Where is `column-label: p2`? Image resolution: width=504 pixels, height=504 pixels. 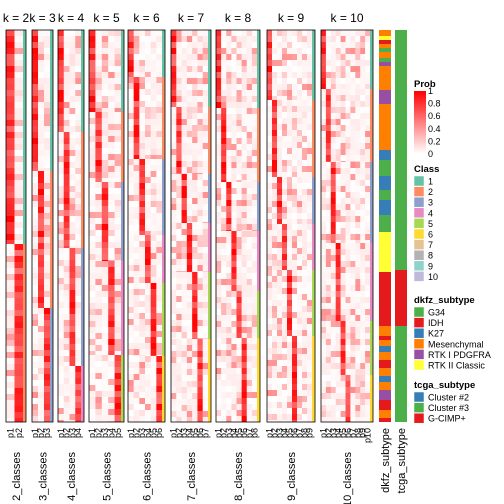
column-label: p2 is located at coordinates (179, 433).